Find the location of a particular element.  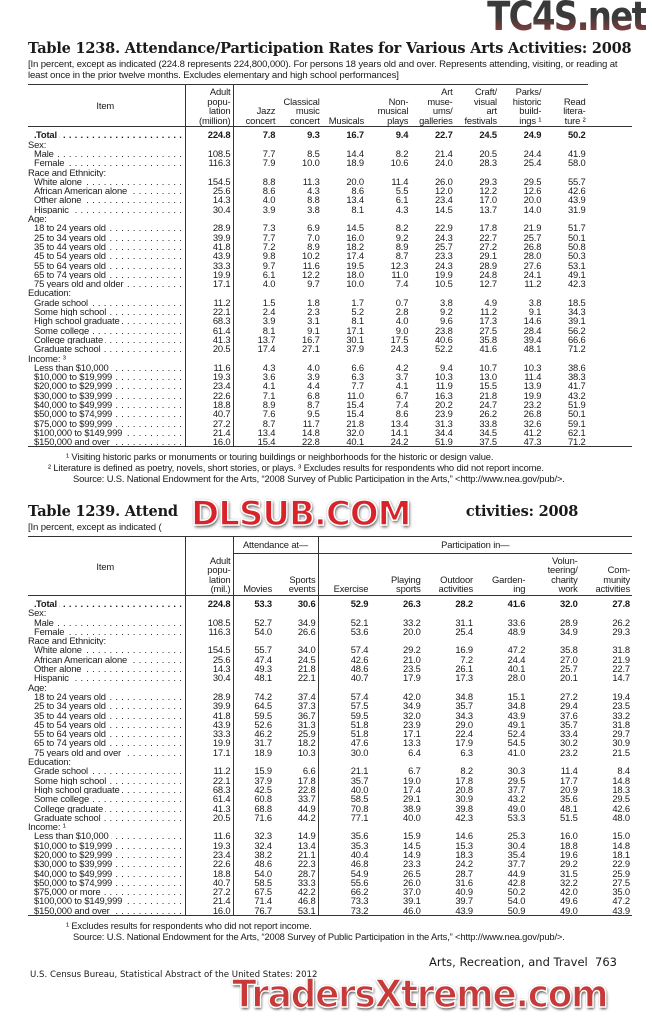

cell-value: 71.6 is located at coordinates (263, 817).